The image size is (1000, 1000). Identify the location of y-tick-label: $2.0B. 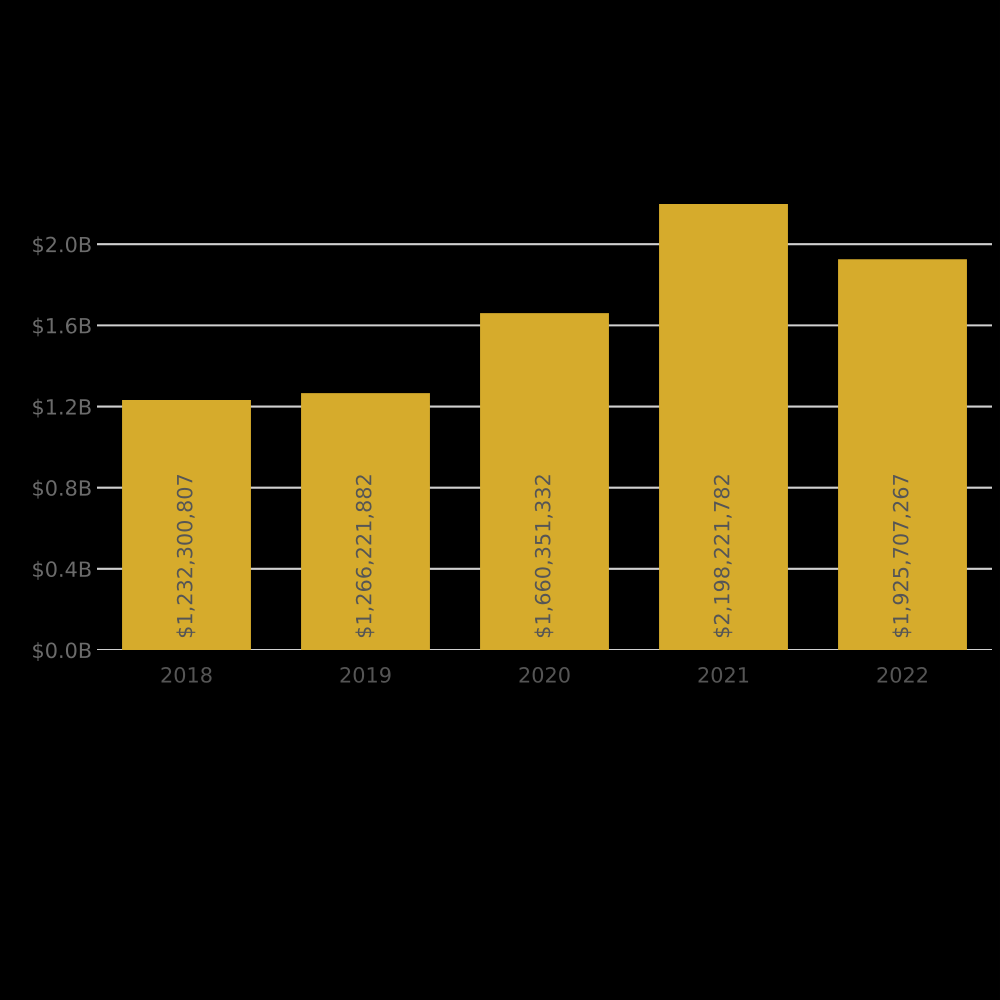
(62, 246).